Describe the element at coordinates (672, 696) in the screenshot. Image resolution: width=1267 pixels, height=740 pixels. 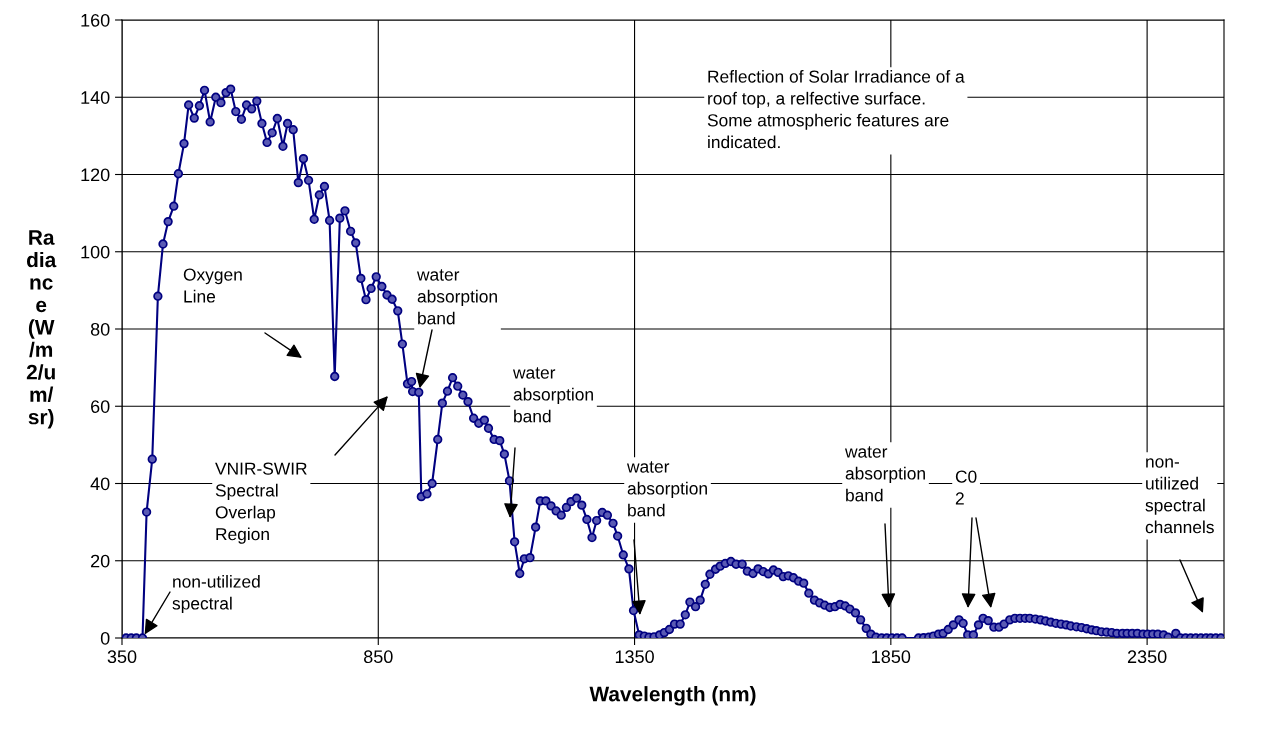
I see `x-axis-title: Wavelength (nm)` at that location.